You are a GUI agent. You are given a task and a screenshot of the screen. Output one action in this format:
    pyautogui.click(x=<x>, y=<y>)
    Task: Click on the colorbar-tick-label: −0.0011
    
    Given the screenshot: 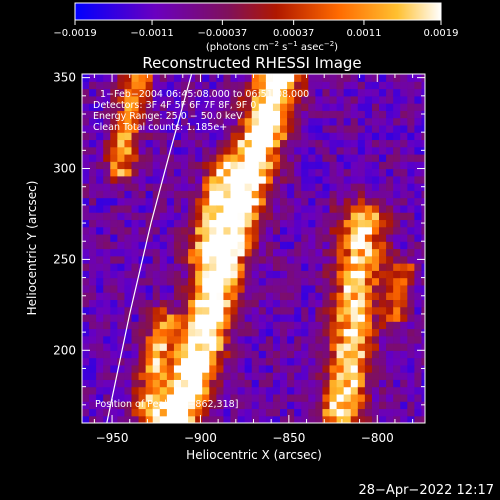 What is the action you would take?
    pyautogui.click(x=151, y=33)
    